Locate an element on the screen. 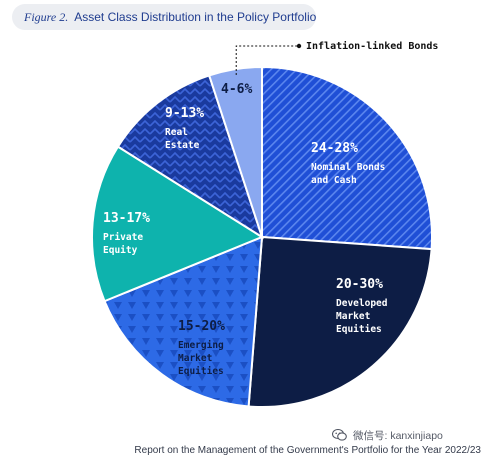  slice-label-nominal-bonds-cash: 24-28% Nominal Bonds and Cash is located at coordinates (348, 163).